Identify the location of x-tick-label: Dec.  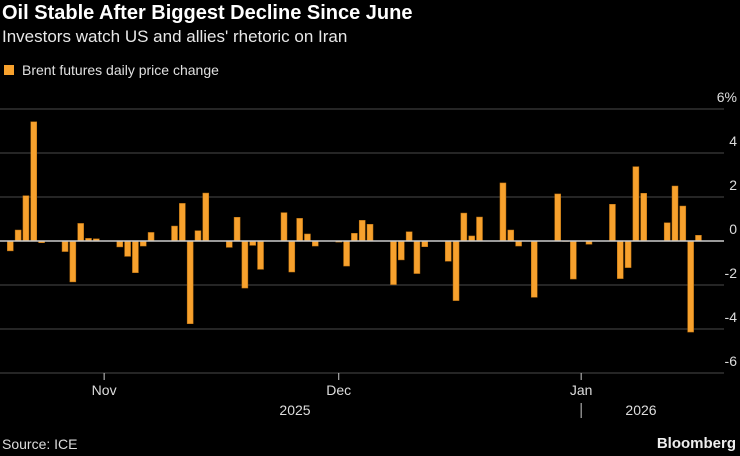
(338, 390).